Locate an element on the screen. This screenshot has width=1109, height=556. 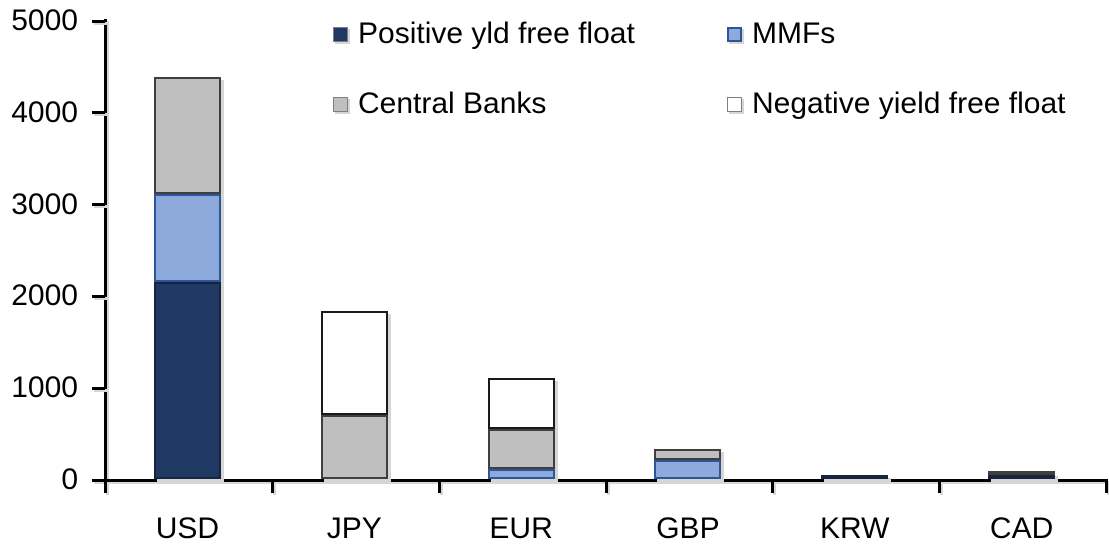
y-tick-label: 1000 is located at coordinates (44, 388).